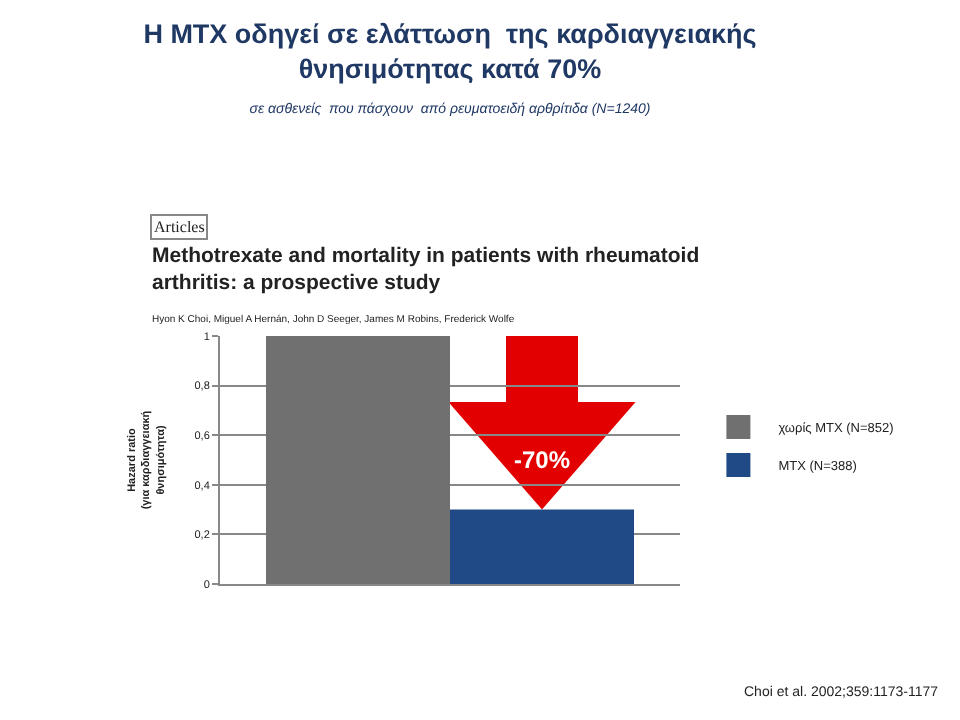  I want to click on text: Methotrexate and mortality in patients with rheumatoid arthritis: a prospective study, so click(426, 270).